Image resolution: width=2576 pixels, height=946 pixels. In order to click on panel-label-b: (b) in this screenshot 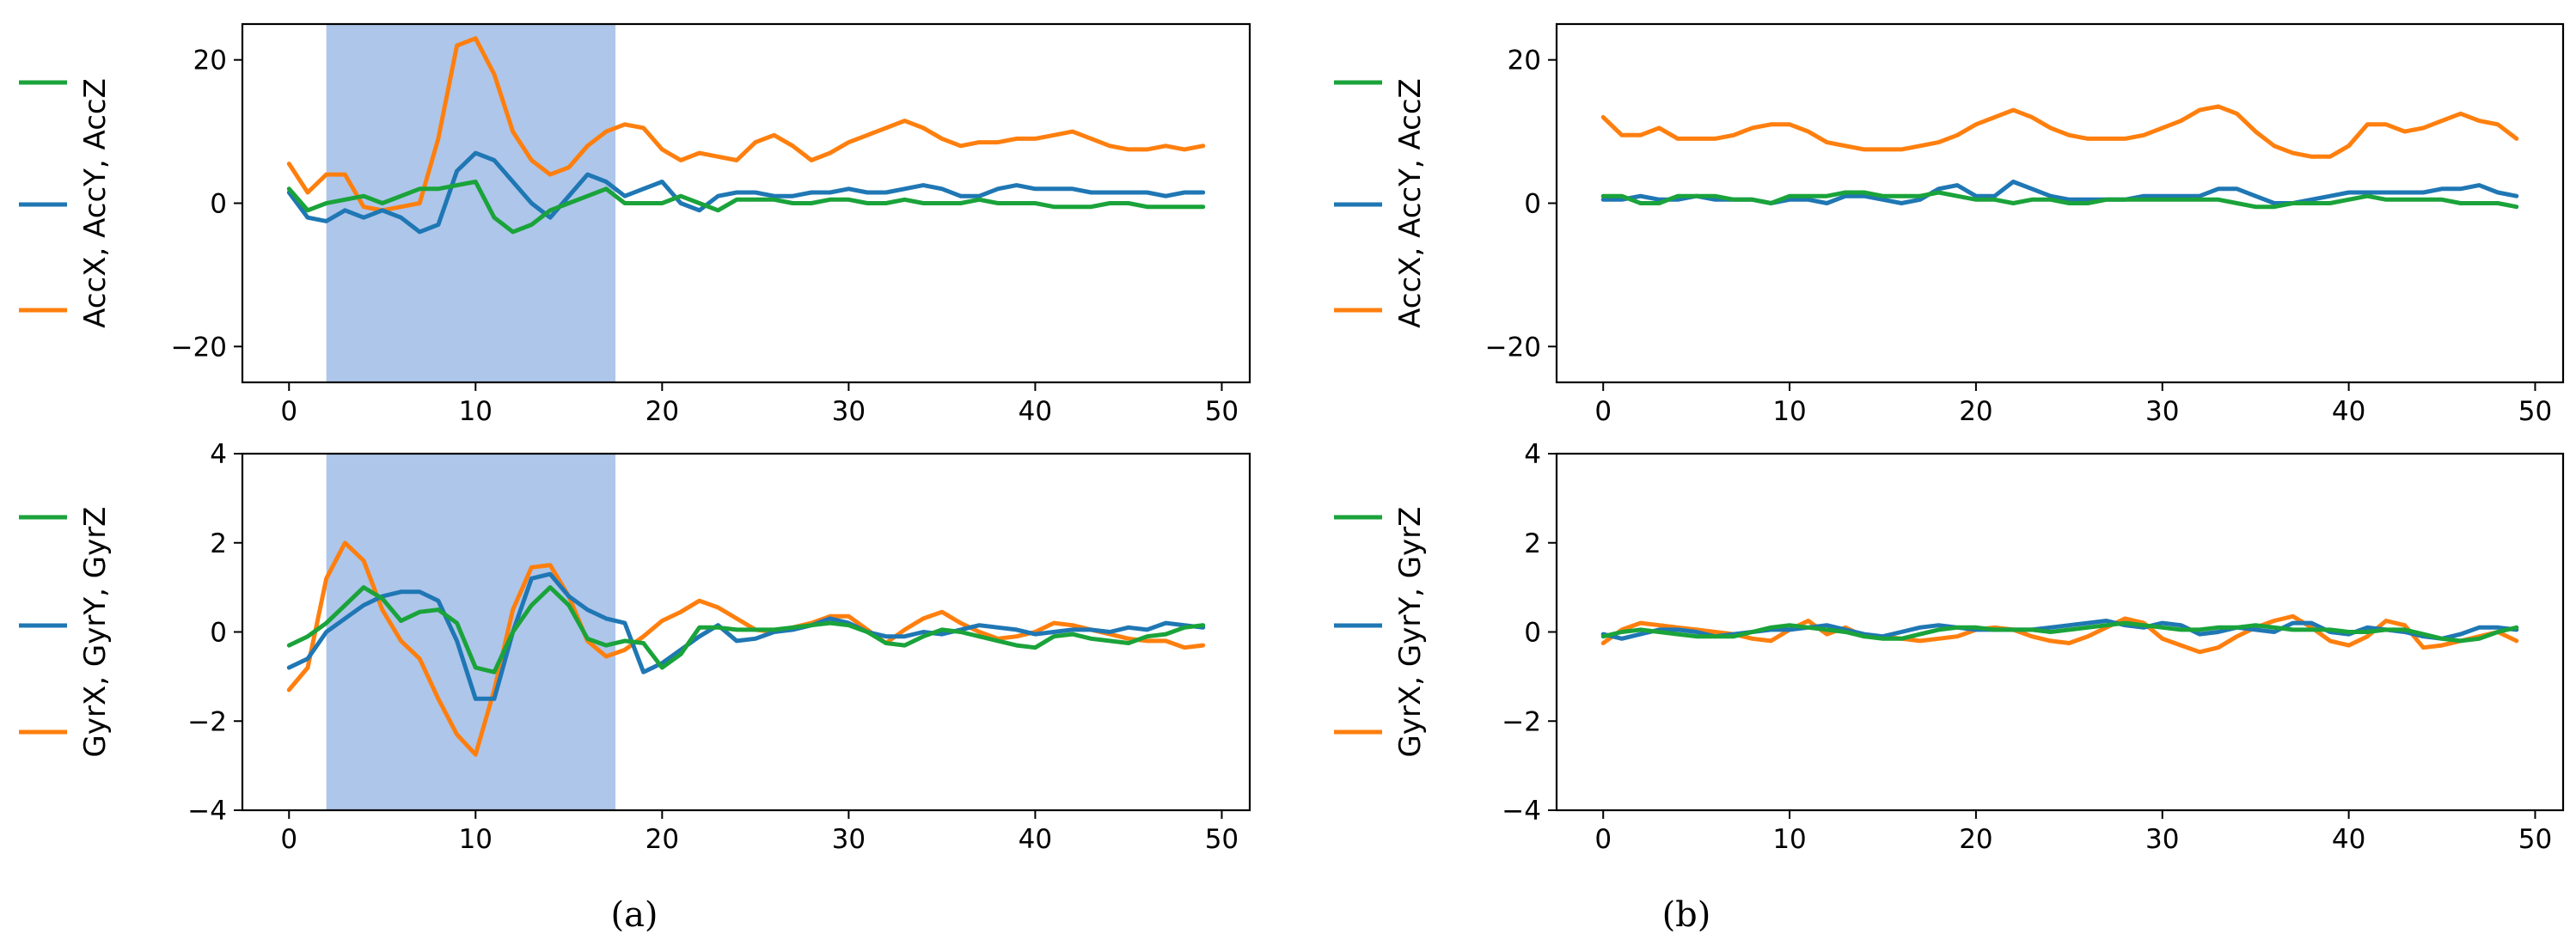, I will do `click(1686, 915)`.